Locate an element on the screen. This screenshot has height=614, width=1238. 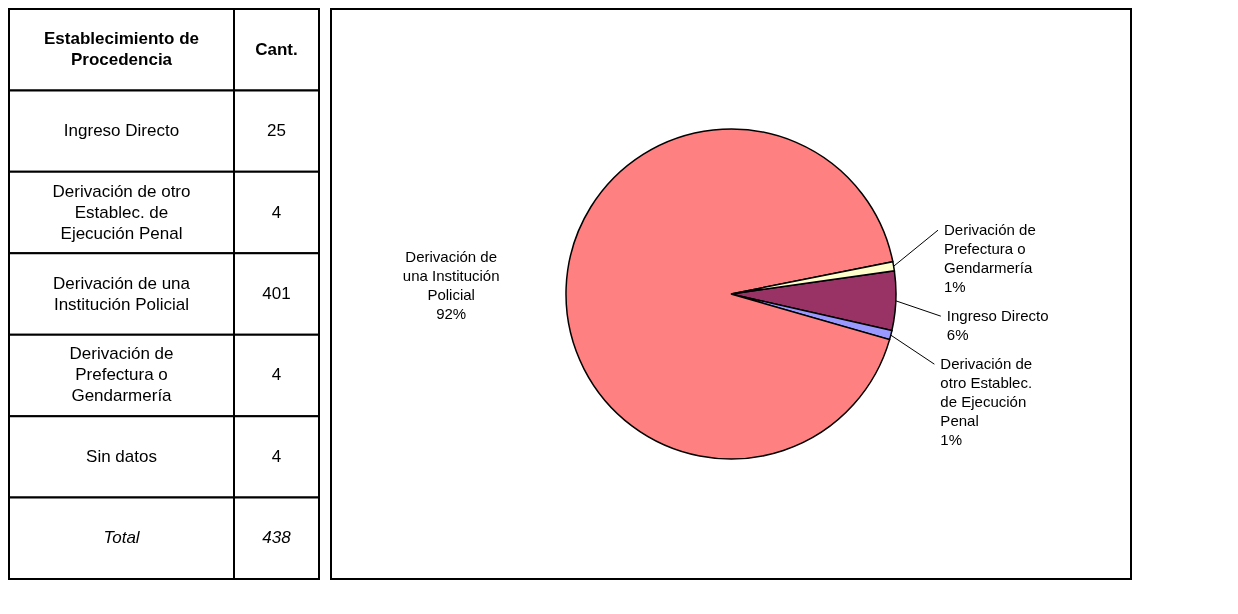
slice-label: Ingreso Directo is located at coordinates (997, 316).